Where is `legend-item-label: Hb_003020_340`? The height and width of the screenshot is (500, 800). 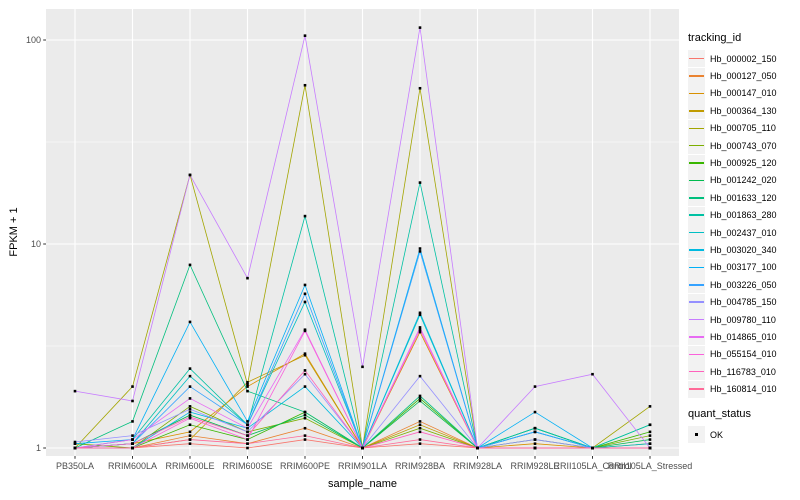
legend-item-label: Hb_003020_340 is located at coordinates (743, 249).